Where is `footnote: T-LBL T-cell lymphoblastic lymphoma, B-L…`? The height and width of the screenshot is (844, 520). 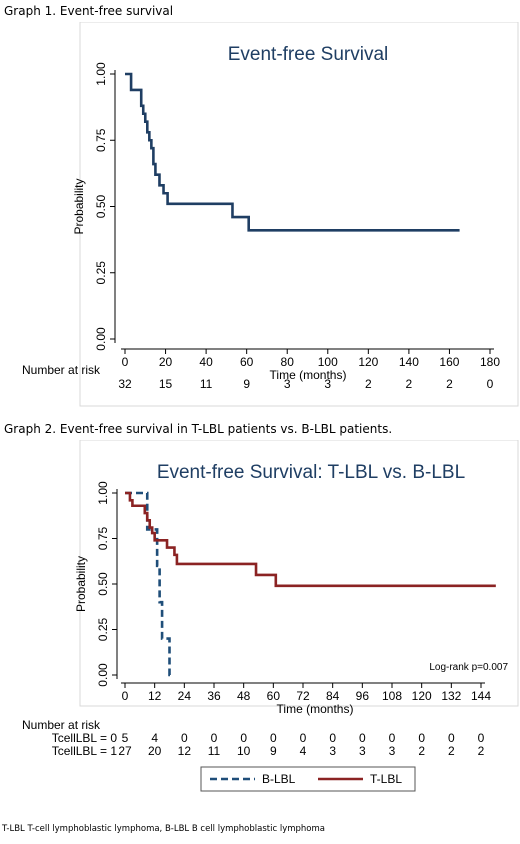
footnote: T-LBL T-cell lymphoblastic lymphoma, B-L… is located at coordinates (163, 829).